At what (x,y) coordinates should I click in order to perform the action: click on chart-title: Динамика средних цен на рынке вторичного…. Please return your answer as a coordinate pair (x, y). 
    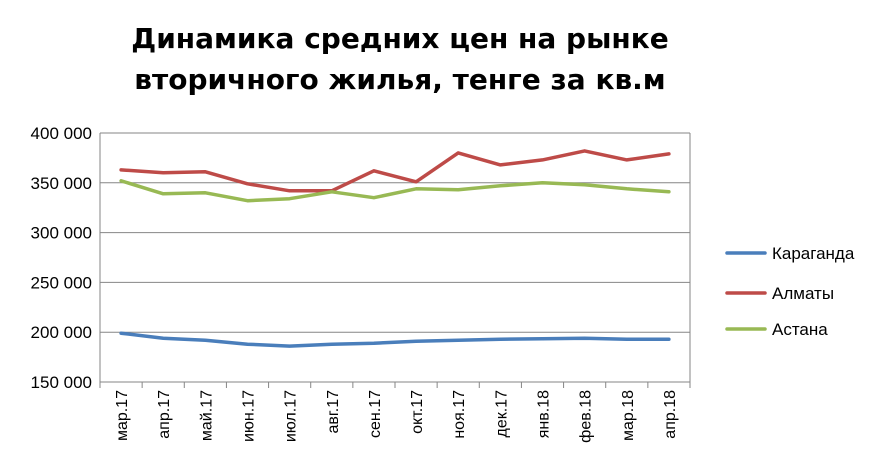
    Looking at the image, I should click on (400, 59).